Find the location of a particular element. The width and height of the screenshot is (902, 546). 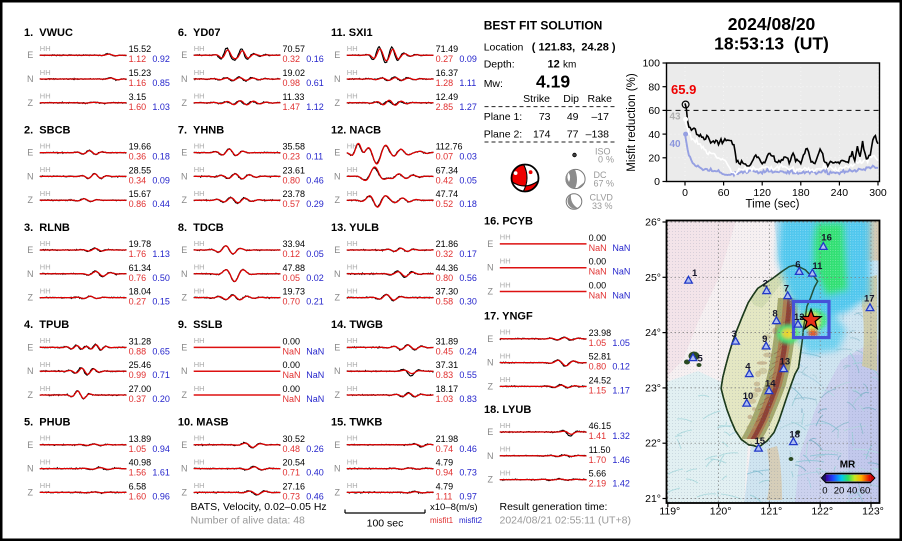

svg-text: BATS, Velocity, 0.02–0.05 Hz is located at coordinates (259, 507).